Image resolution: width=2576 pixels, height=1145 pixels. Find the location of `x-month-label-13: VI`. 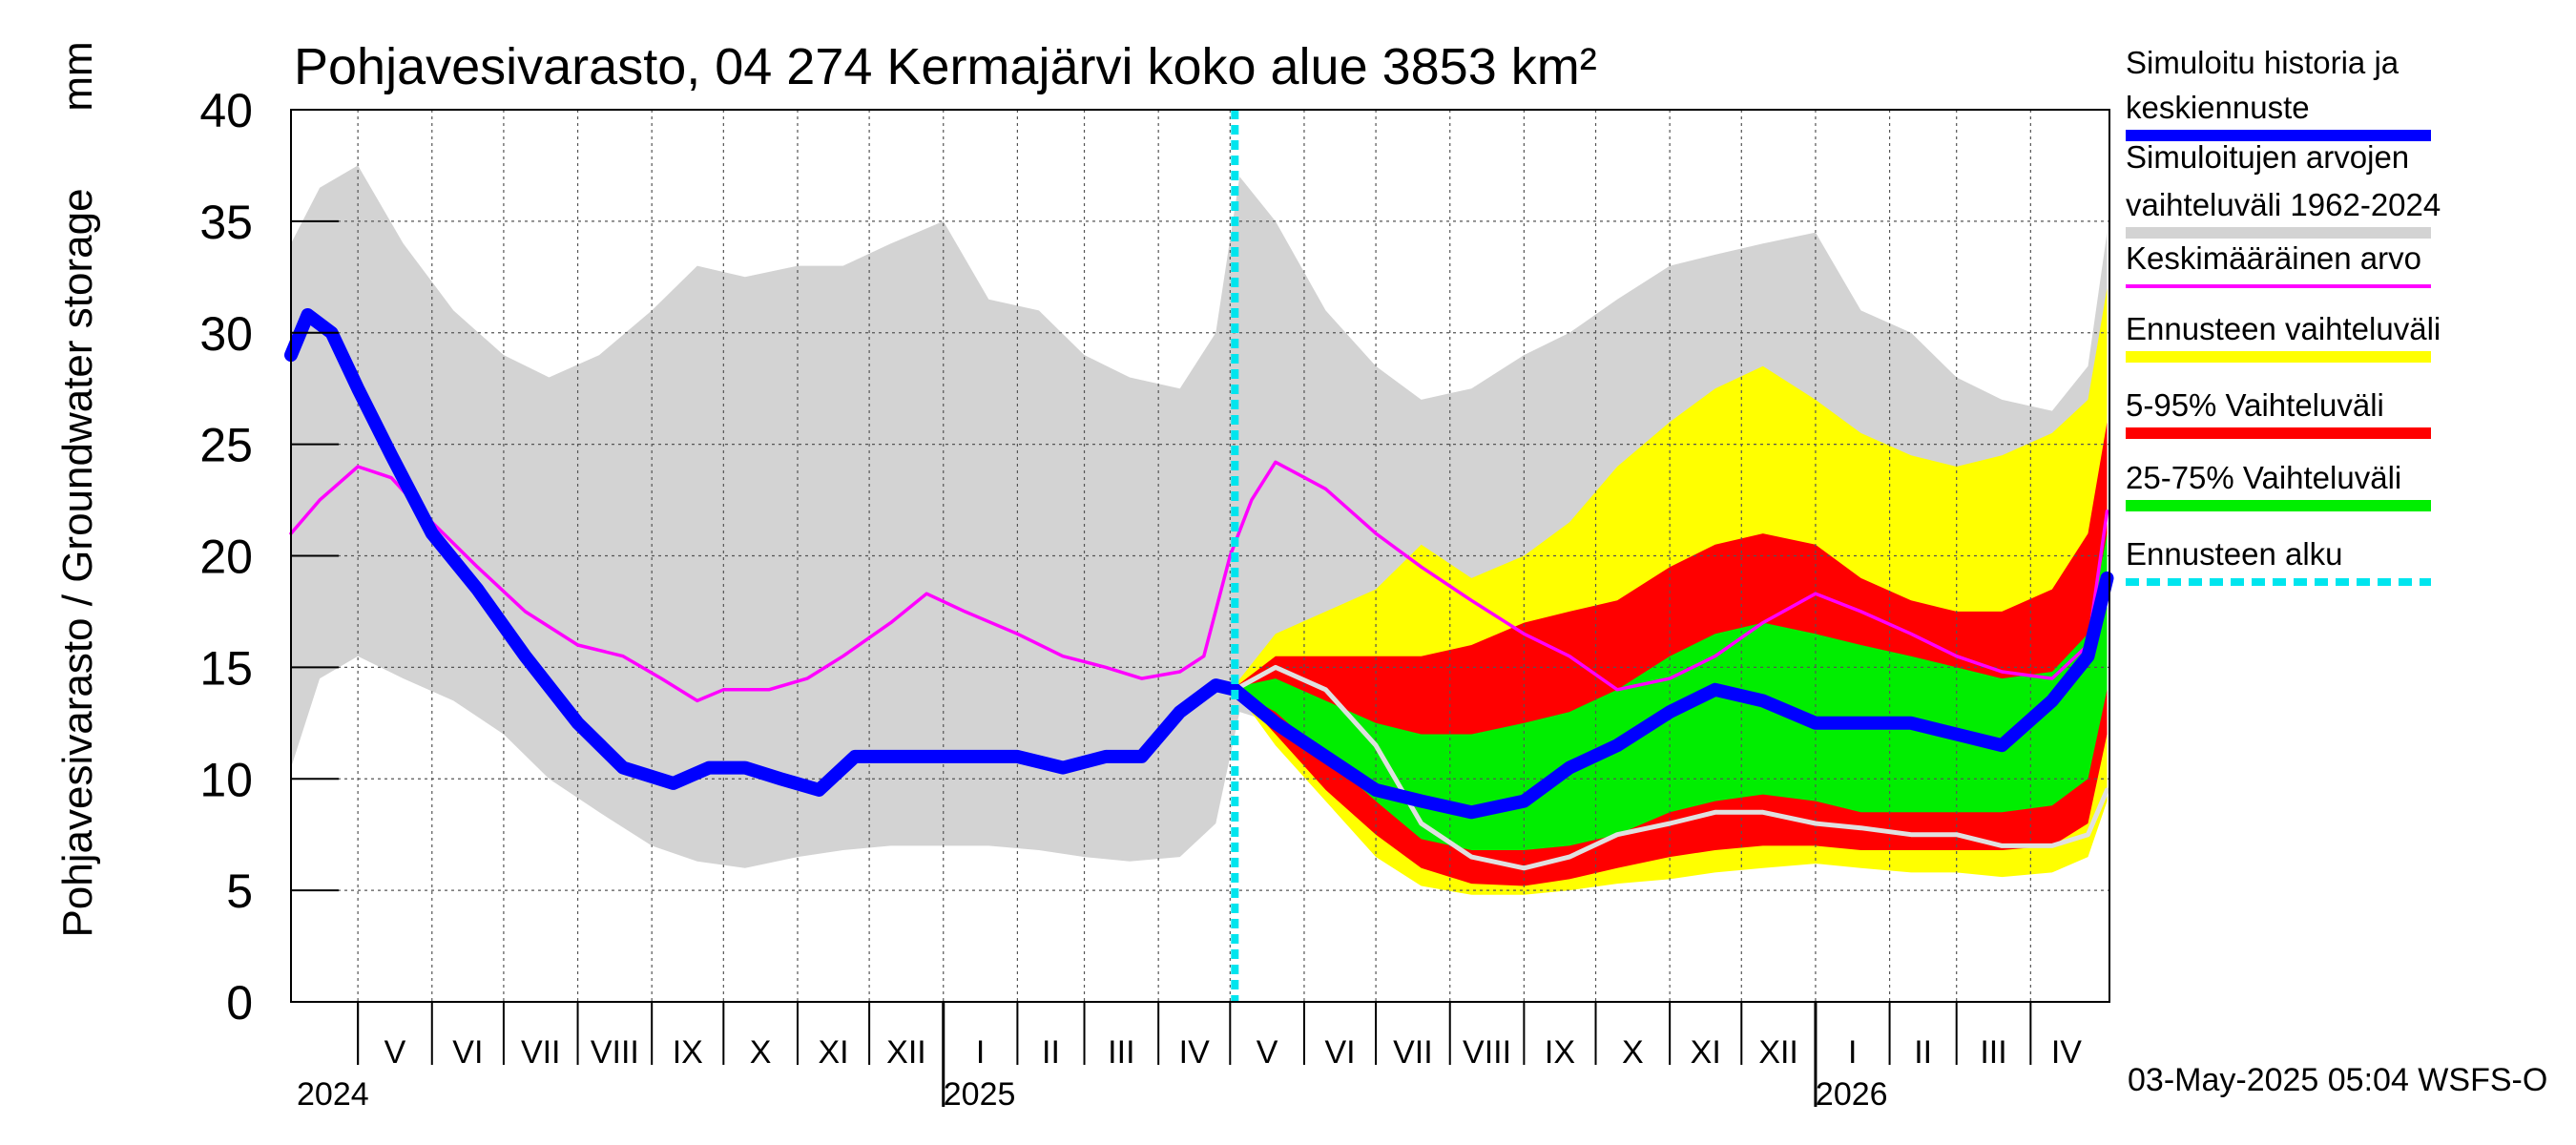

x-month-label-13: VI is located at coordinates (1339, 1052).